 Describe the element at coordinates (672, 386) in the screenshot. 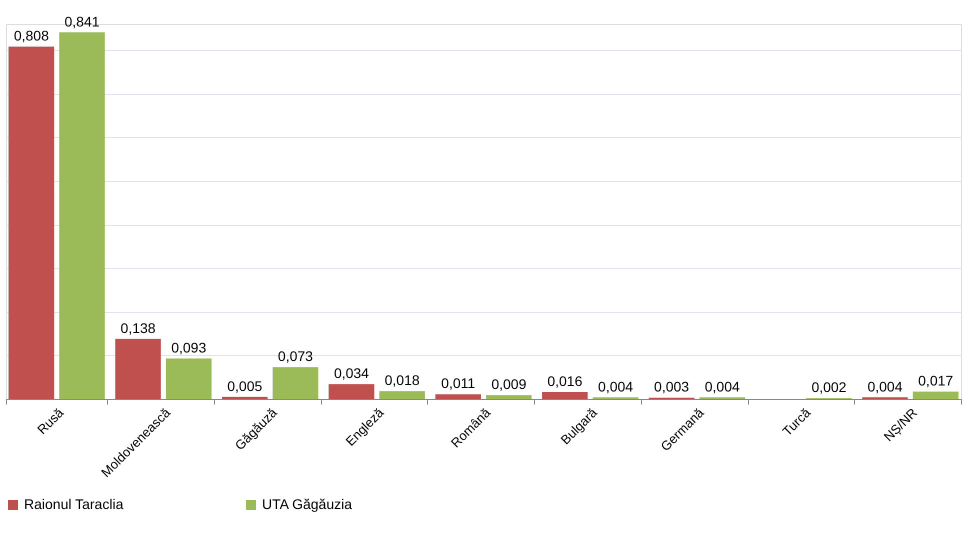

I see `data-label: 0,003` at that location.